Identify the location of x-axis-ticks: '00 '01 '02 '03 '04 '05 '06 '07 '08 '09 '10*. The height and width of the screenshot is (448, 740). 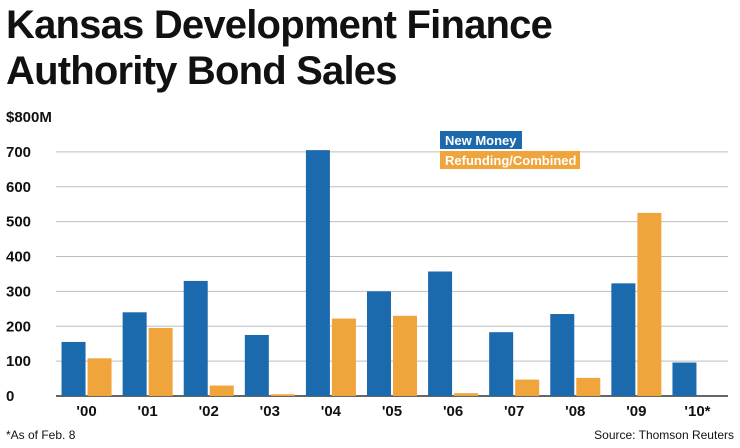
(393, 411).